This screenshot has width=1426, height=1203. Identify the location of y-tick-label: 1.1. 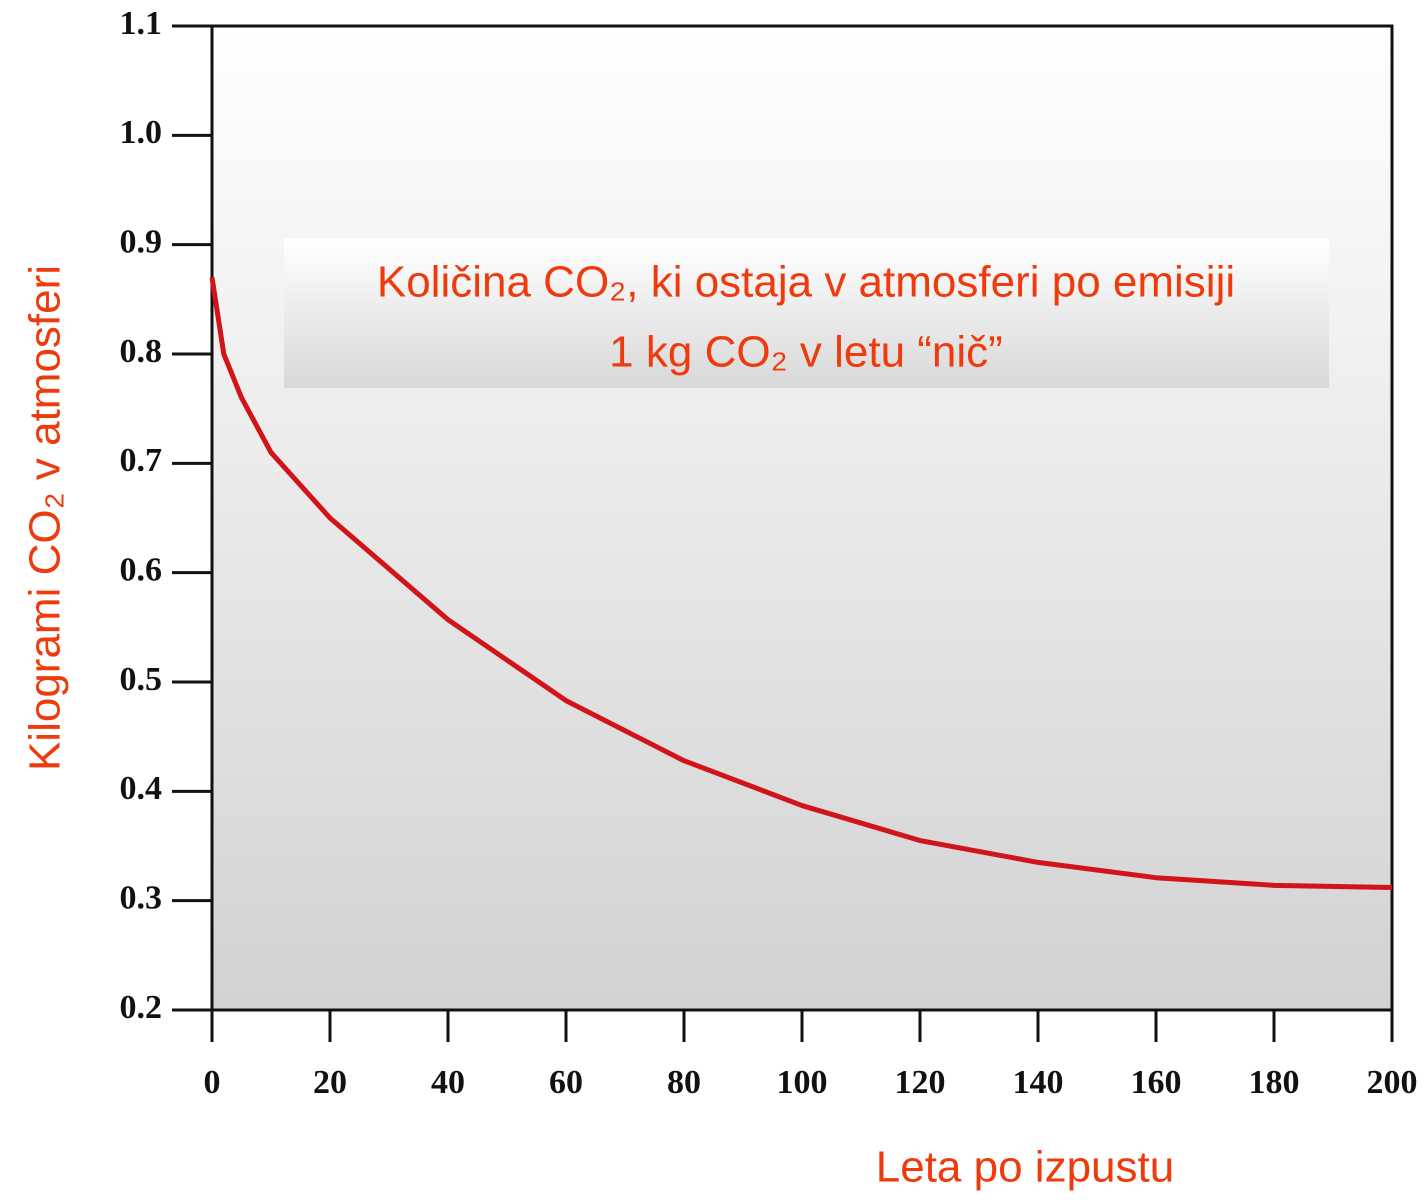
(141, 23).